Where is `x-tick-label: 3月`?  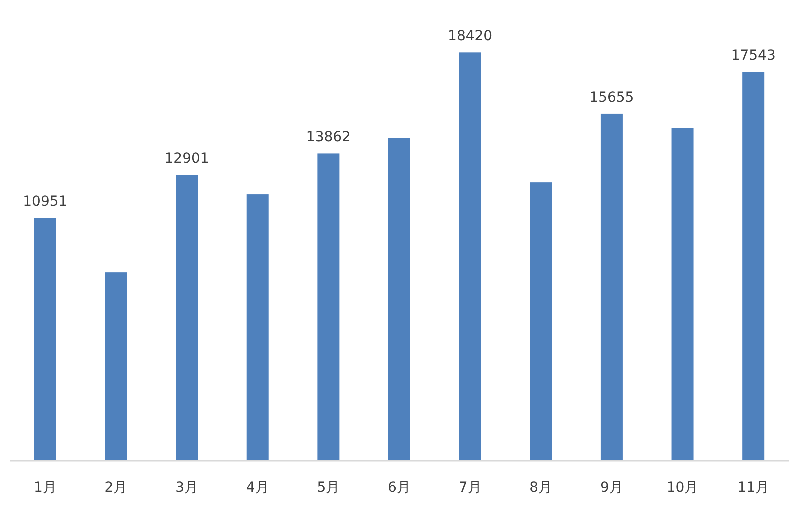
x-tick-label: 3月 is located at coordinates (187, 488).